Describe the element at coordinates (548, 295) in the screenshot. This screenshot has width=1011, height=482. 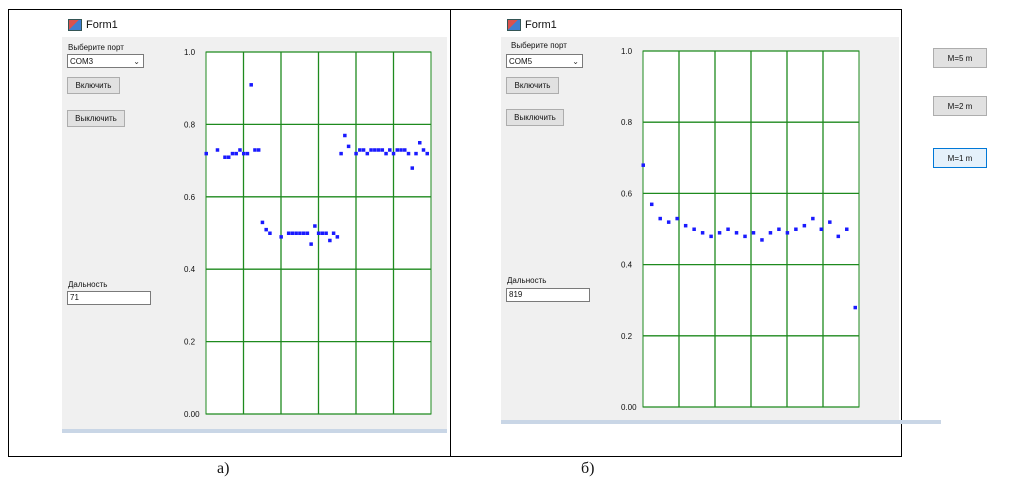
I see `distance-field: 819` at that location.